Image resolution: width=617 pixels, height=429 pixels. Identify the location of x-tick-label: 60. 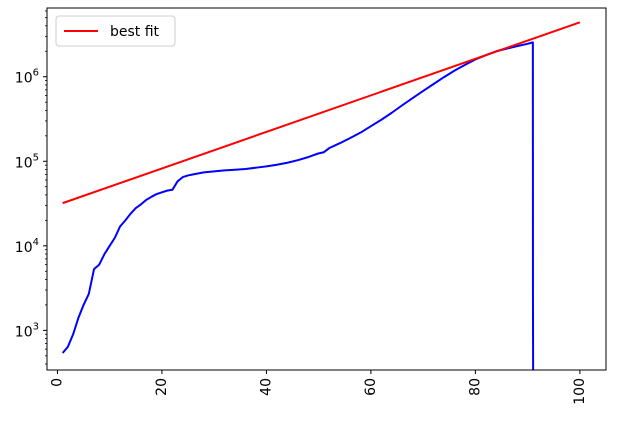
(371, 387).